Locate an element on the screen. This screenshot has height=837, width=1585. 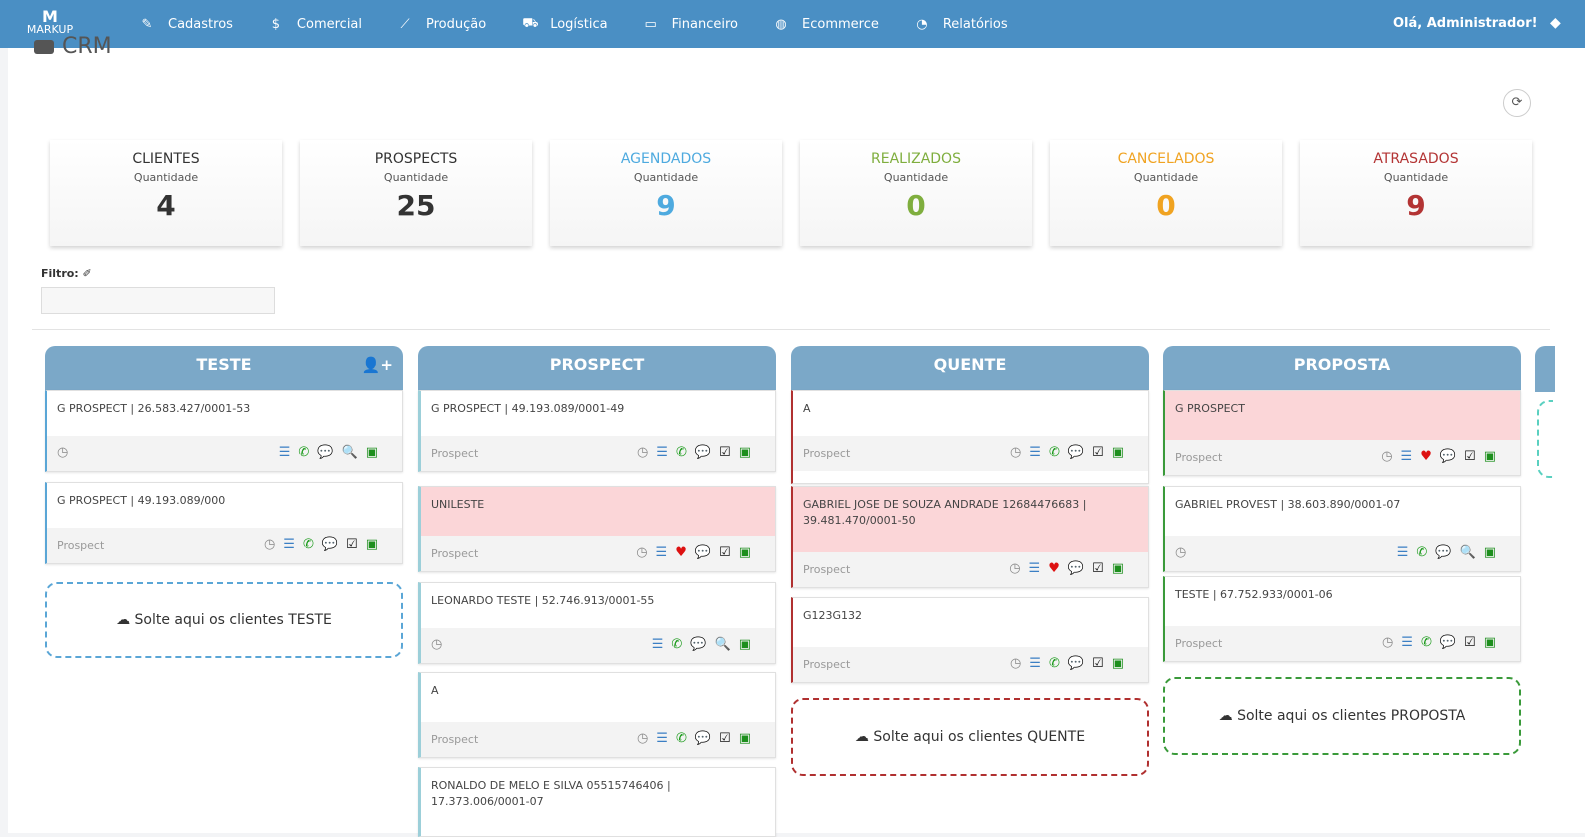
client-card: G PROSPECT Prospect ◷ ☰ ♥ 💬 ☑ ▣ is located at coordinates (1342, 433).